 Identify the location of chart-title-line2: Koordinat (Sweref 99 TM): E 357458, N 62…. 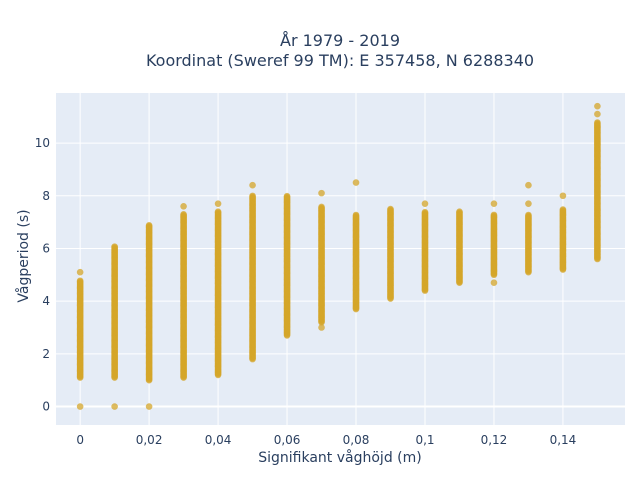
(340, 60).